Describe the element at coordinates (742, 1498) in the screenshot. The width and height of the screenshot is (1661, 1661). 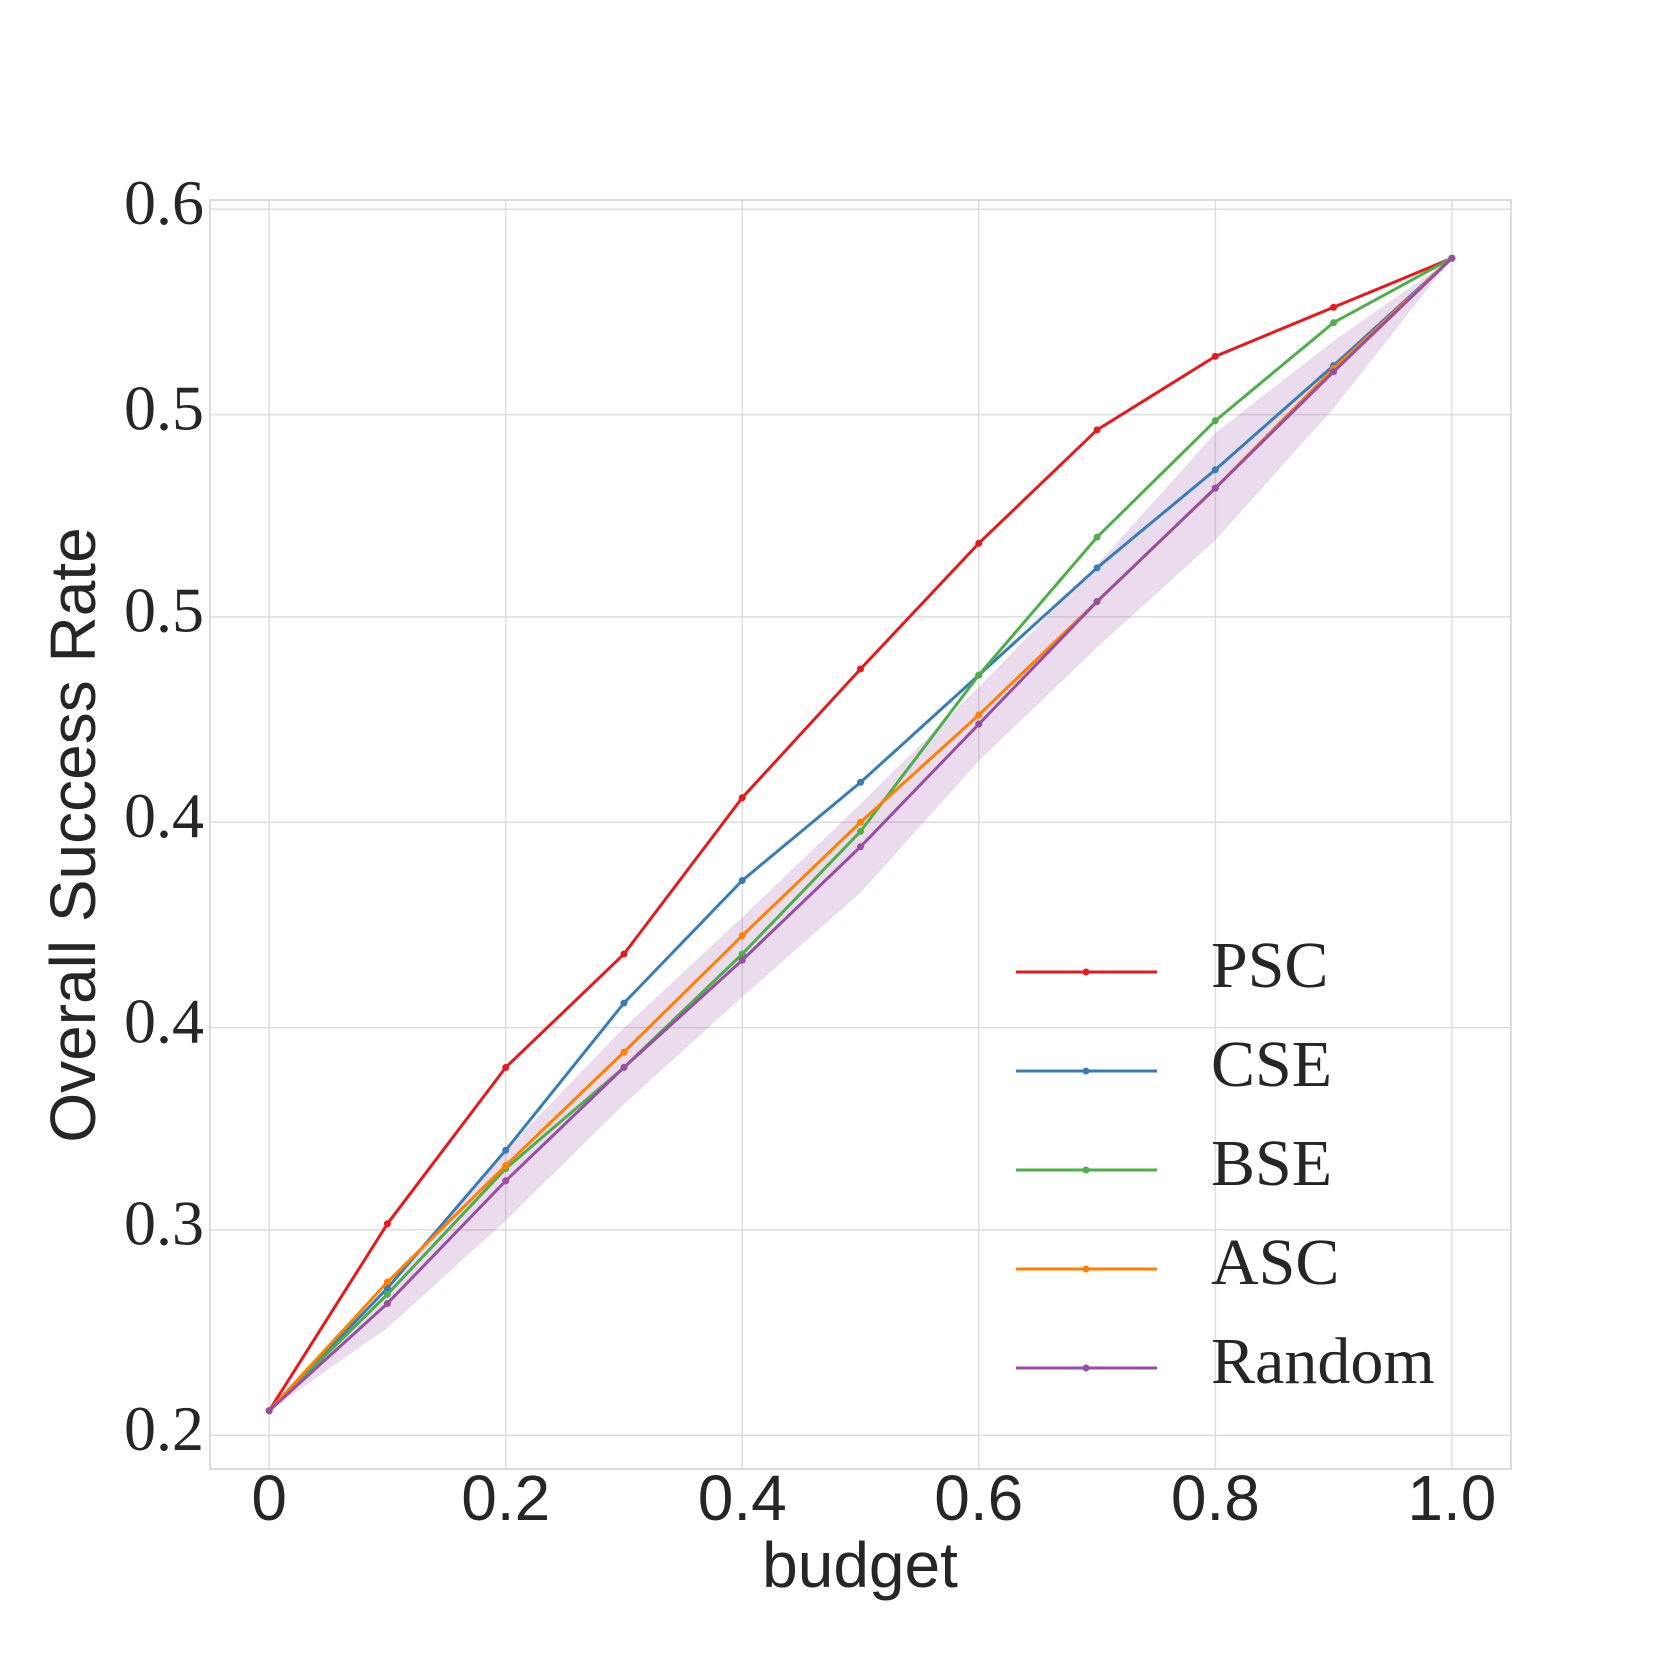
I see `x-tick-label: 0.4` at that location.